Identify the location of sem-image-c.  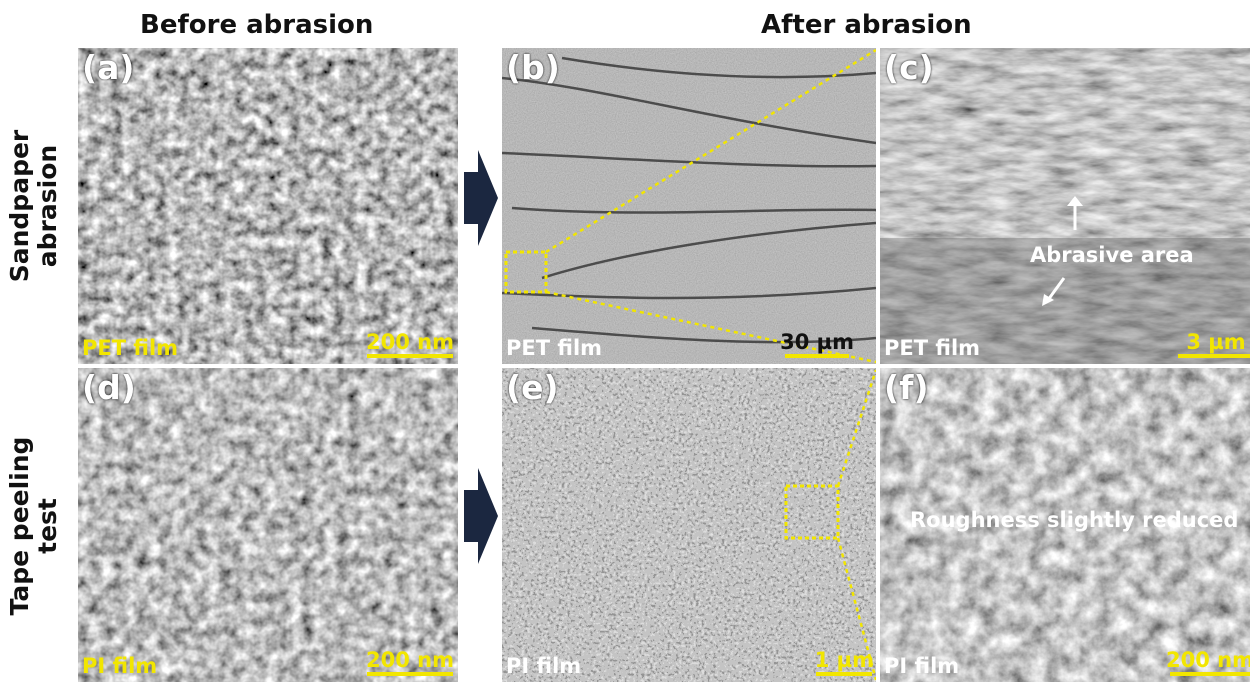
(1065, 206).